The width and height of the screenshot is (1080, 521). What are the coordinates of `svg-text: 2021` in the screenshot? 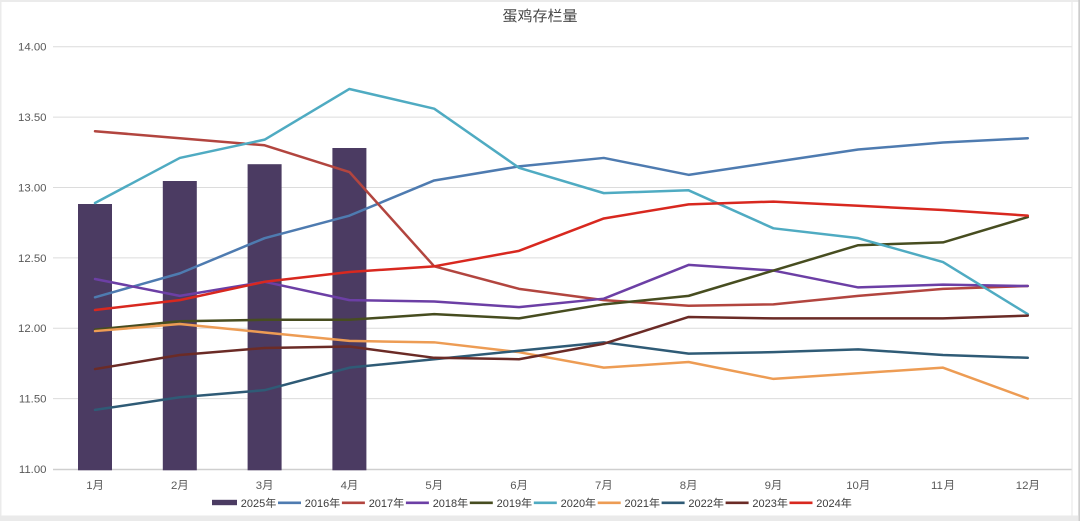 It's located at (637, 504).